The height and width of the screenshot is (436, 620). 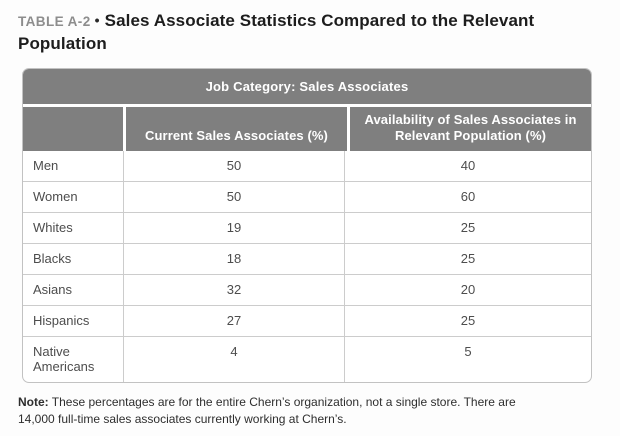 I want to click on row-label: Women, so click(x=55, y=196).